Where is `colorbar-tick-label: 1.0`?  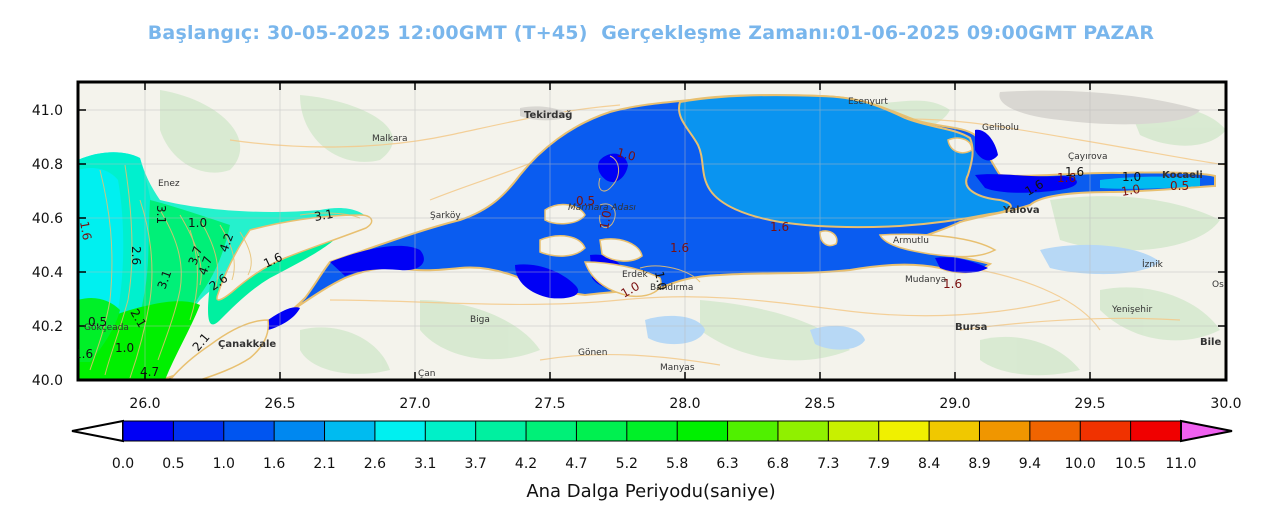
colorbar-tick-label: 1.0 is located at coordinates (223, 464).